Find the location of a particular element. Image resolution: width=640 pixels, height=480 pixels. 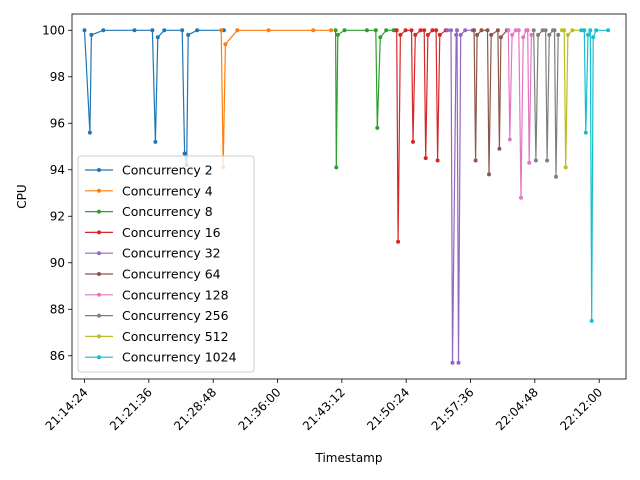

legend-label: Concurrency 32 is located at coordinates (171, 253).